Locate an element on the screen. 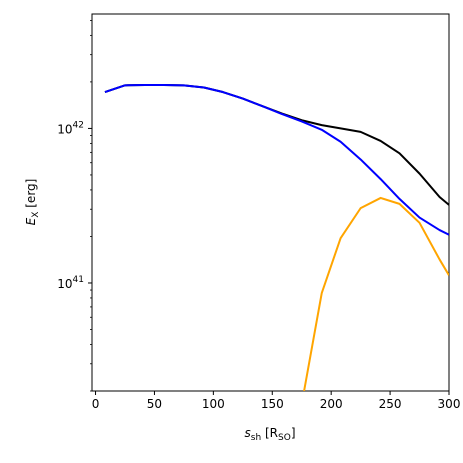  x-axis-label-unit-close: ] is located at coordinates (293, 433).